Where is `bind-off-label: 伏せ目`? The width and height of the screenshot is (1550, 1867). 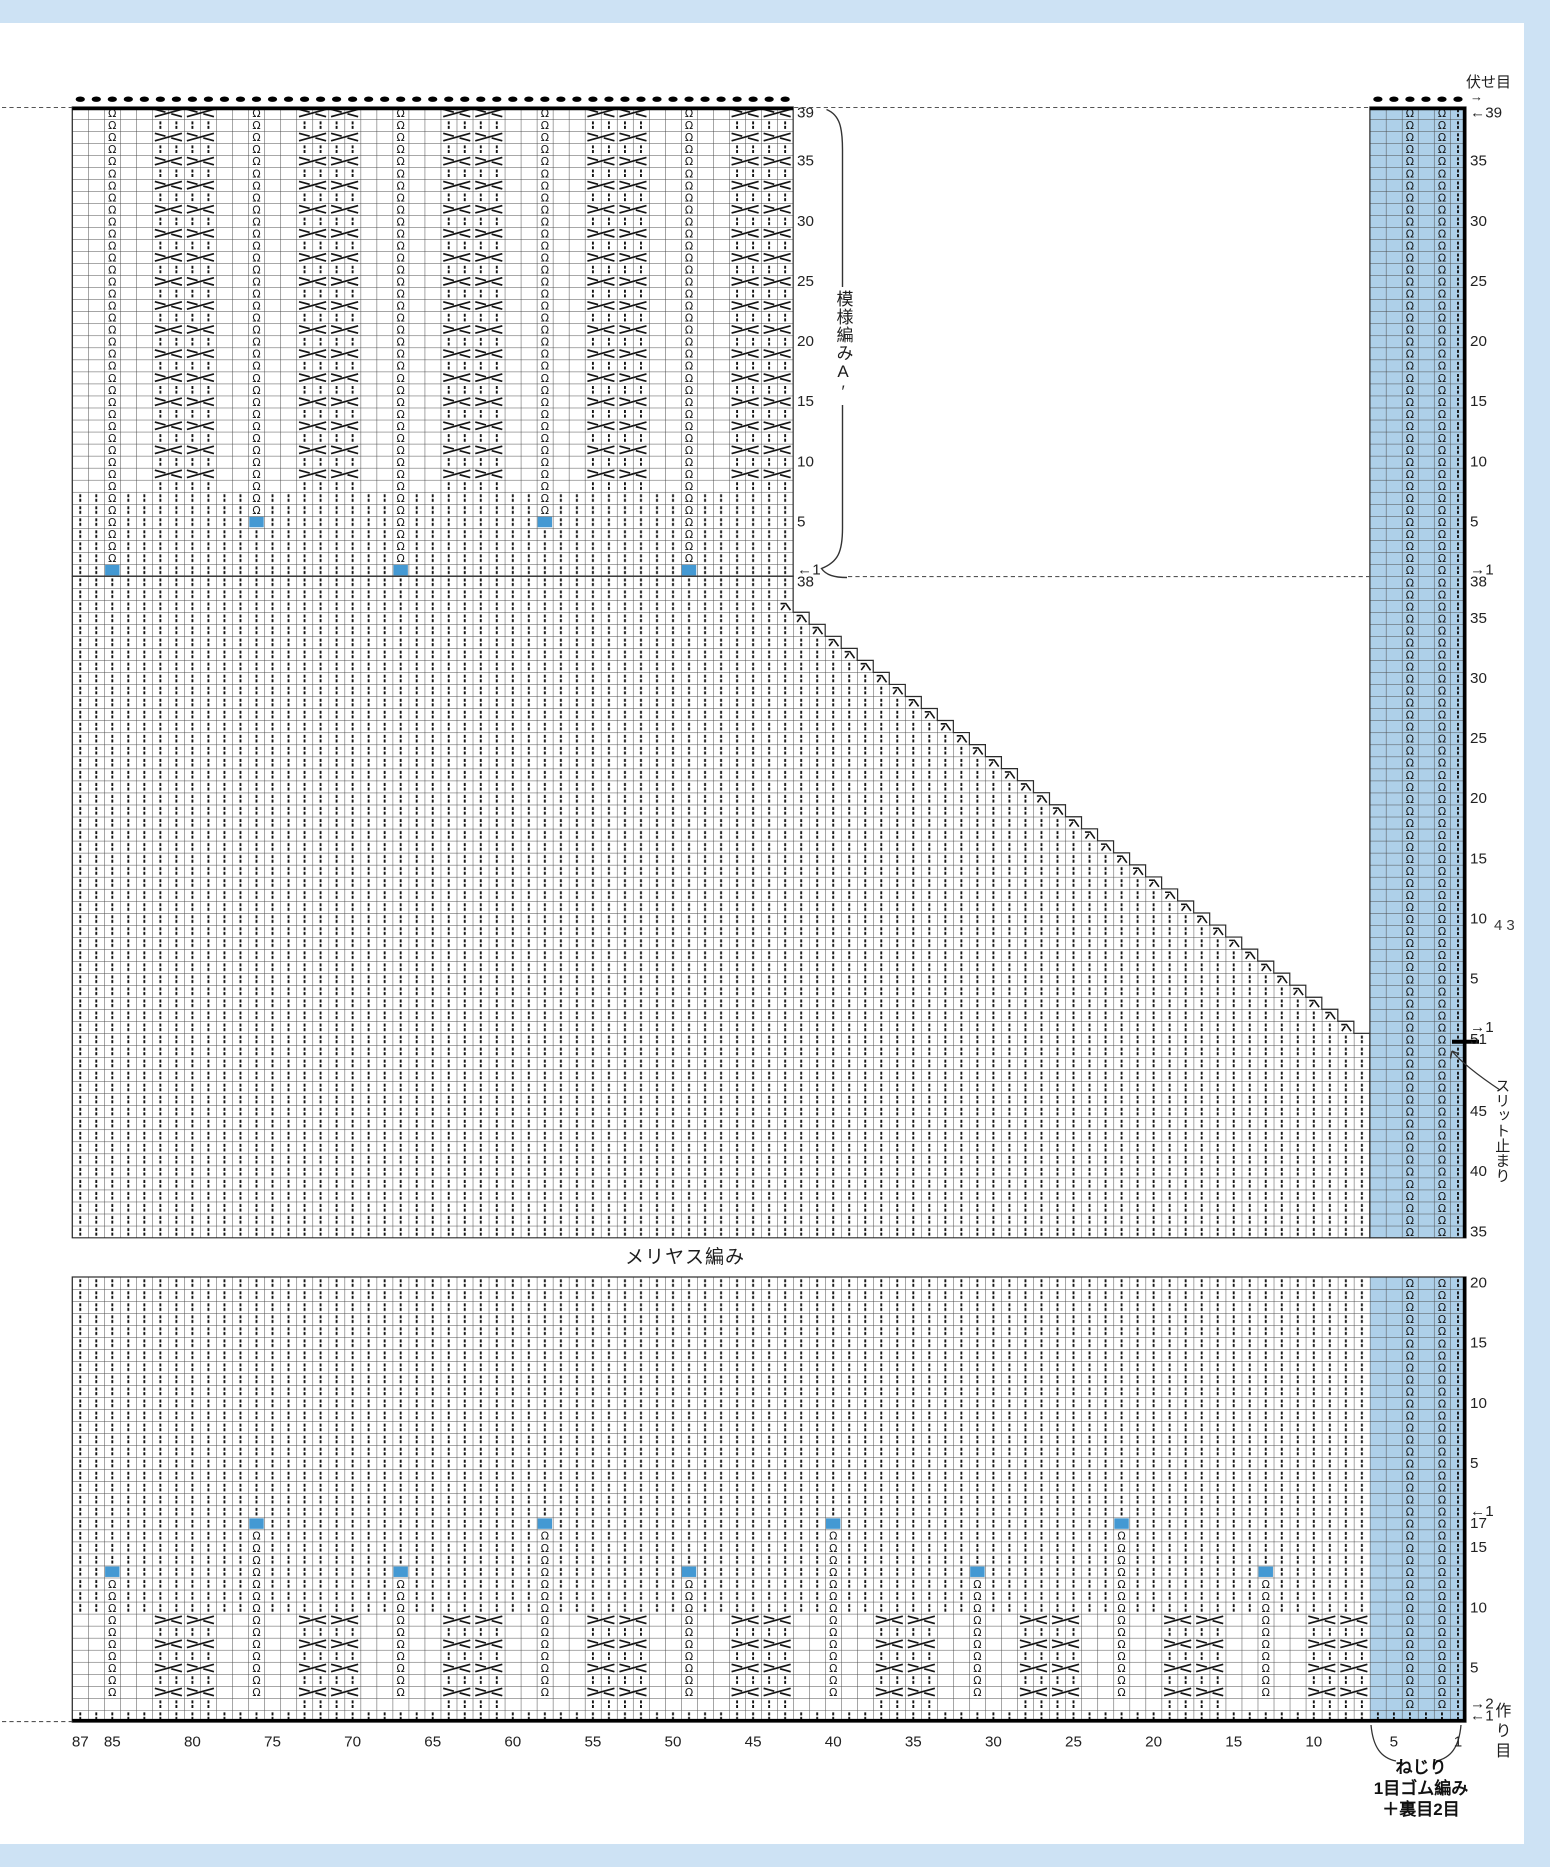 bind-off-label: 伏せ目 is located at coordinates (1489, 82).